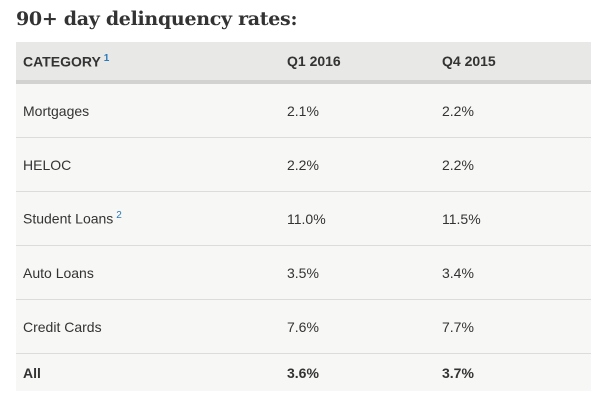 The height and width of the screenshot is (409, 602). I want to click on category-cell: All, so click(151, 372).